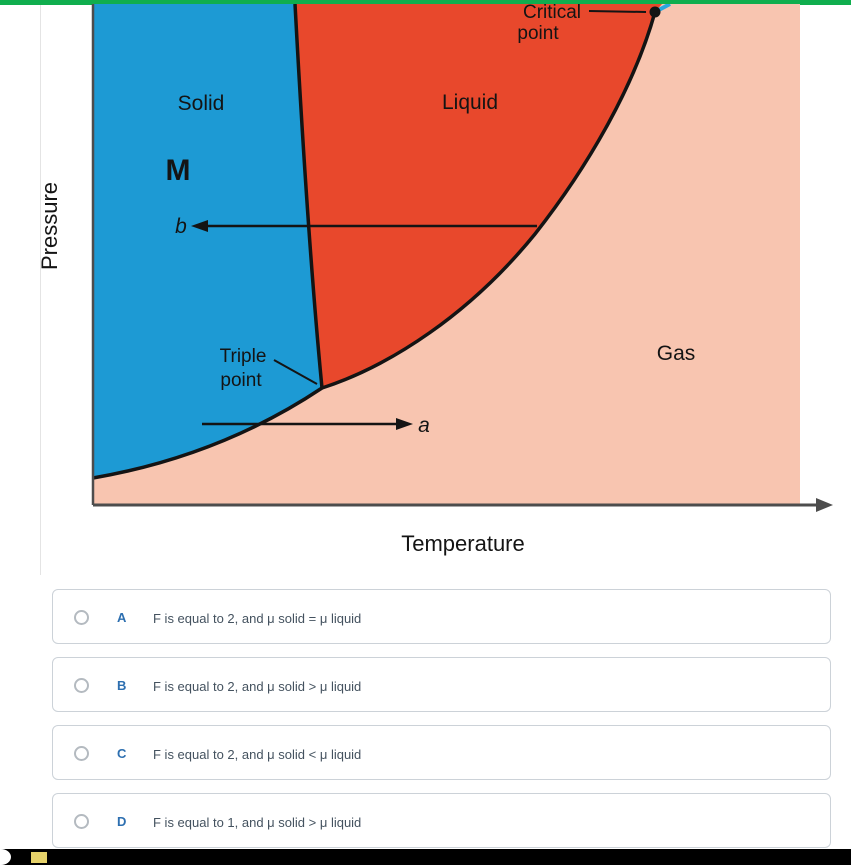 The width and height of the screenshot is (851, 865). Describe the element at coordinates (199, 226) in the screenshot. I see `arrow-b-head-icon` at that location.